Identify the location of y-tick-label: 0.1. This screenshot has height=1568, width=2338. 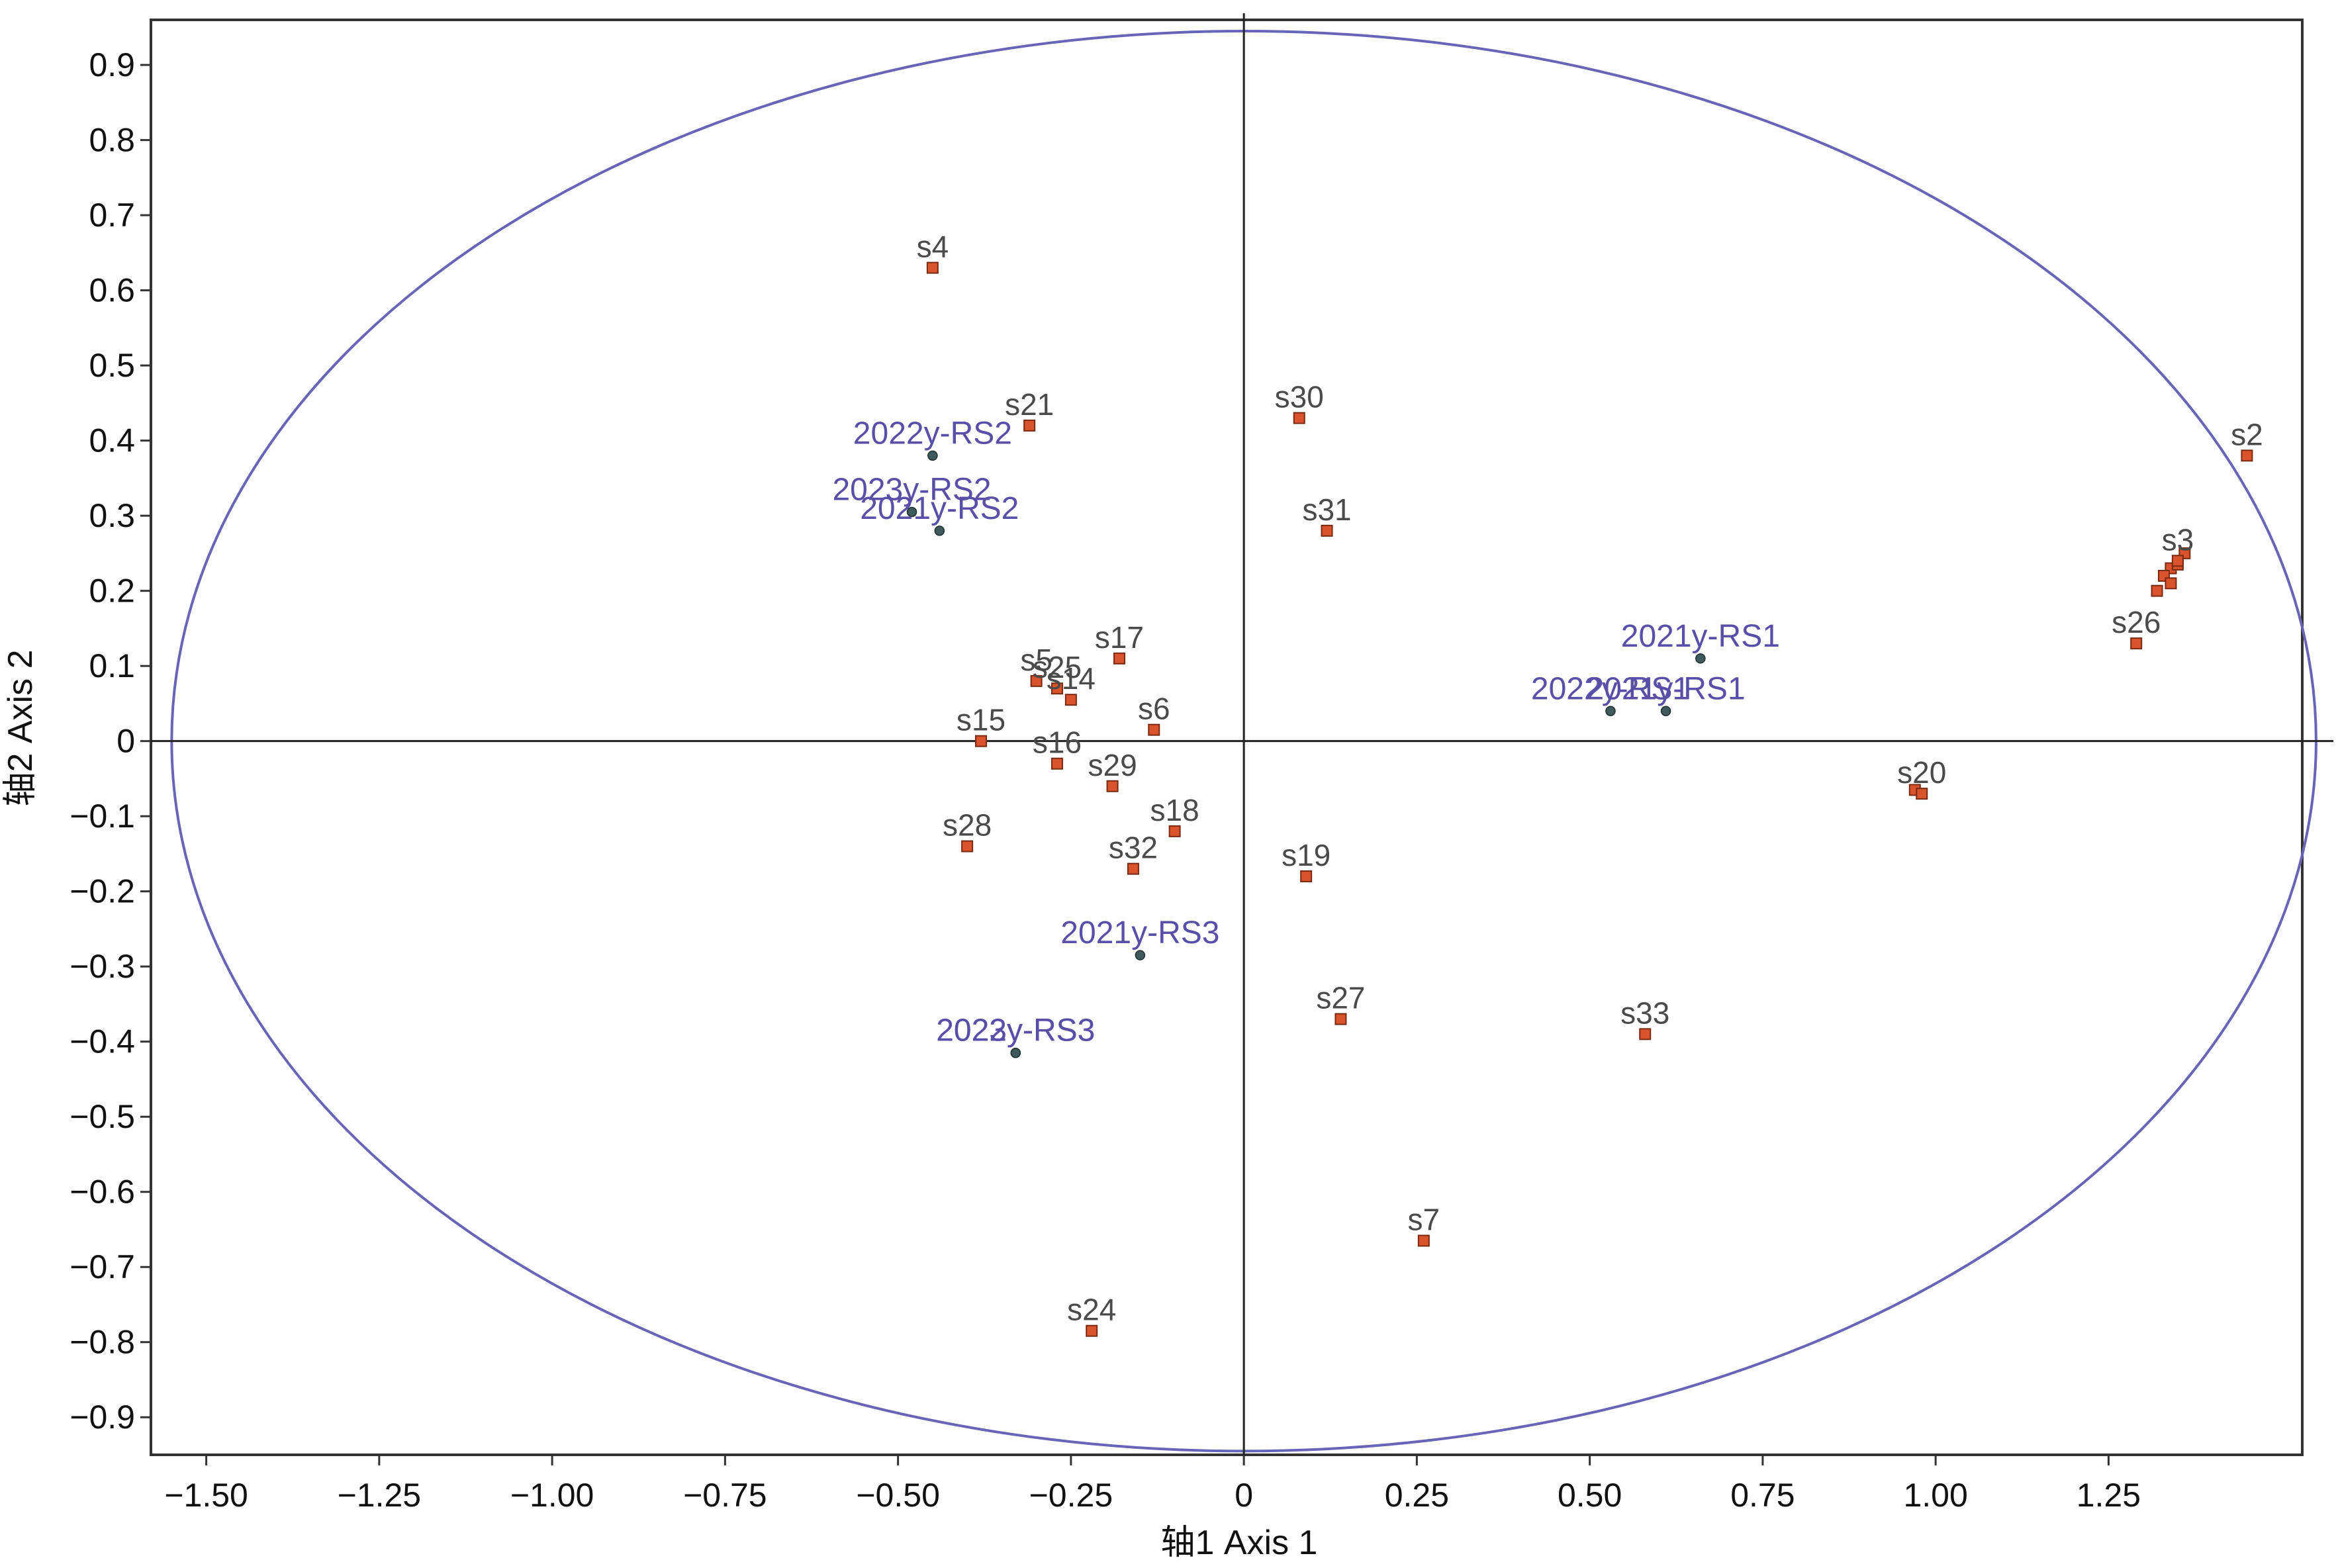
(112, 665).